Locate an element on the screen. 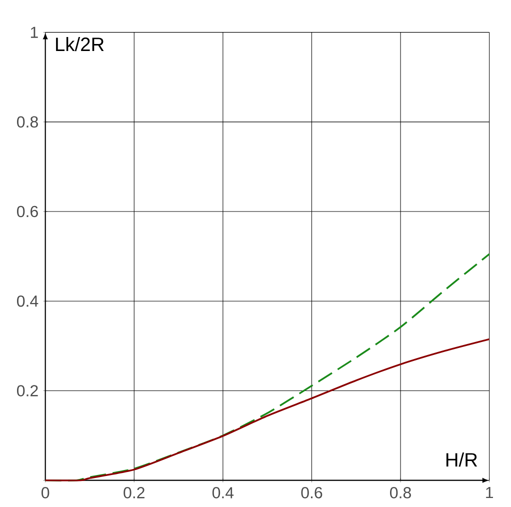  y-tick-label: 1 is located at coordinates (34, 32).